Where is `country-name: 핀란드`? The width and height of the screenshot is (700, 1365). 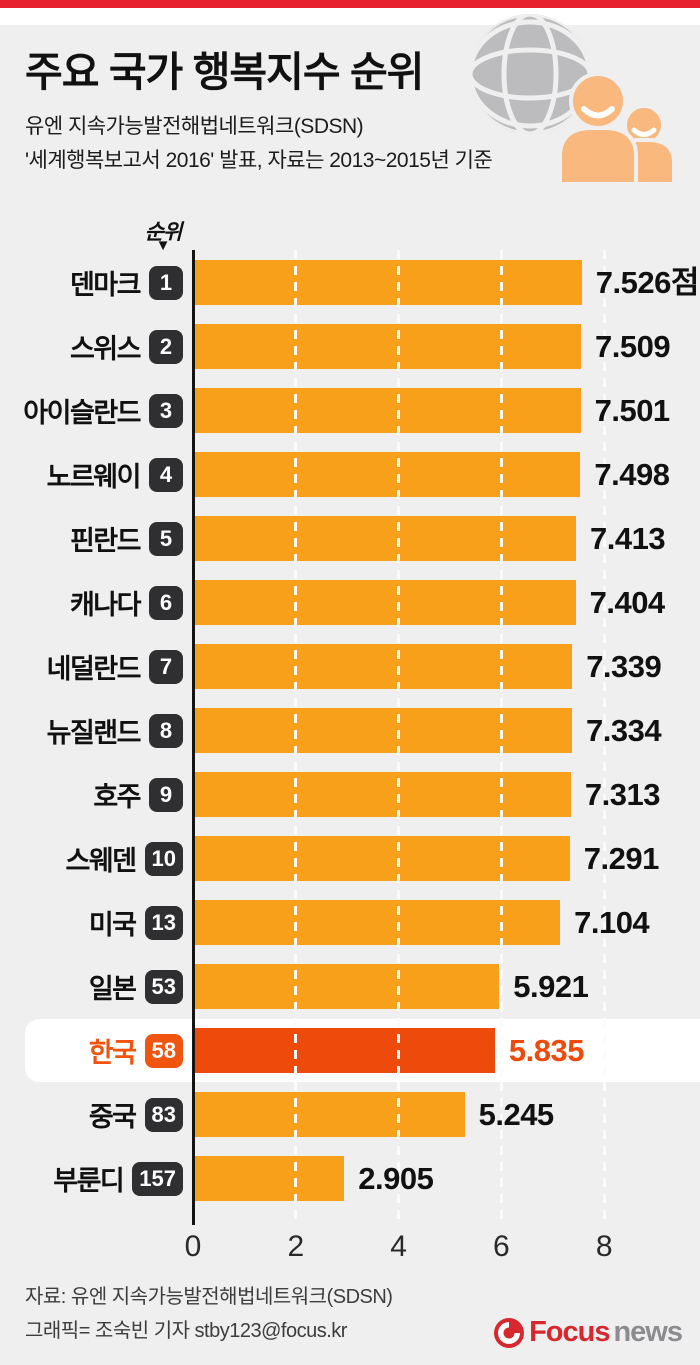
country-name: 핀란드 is located at coordinates (105, 541).